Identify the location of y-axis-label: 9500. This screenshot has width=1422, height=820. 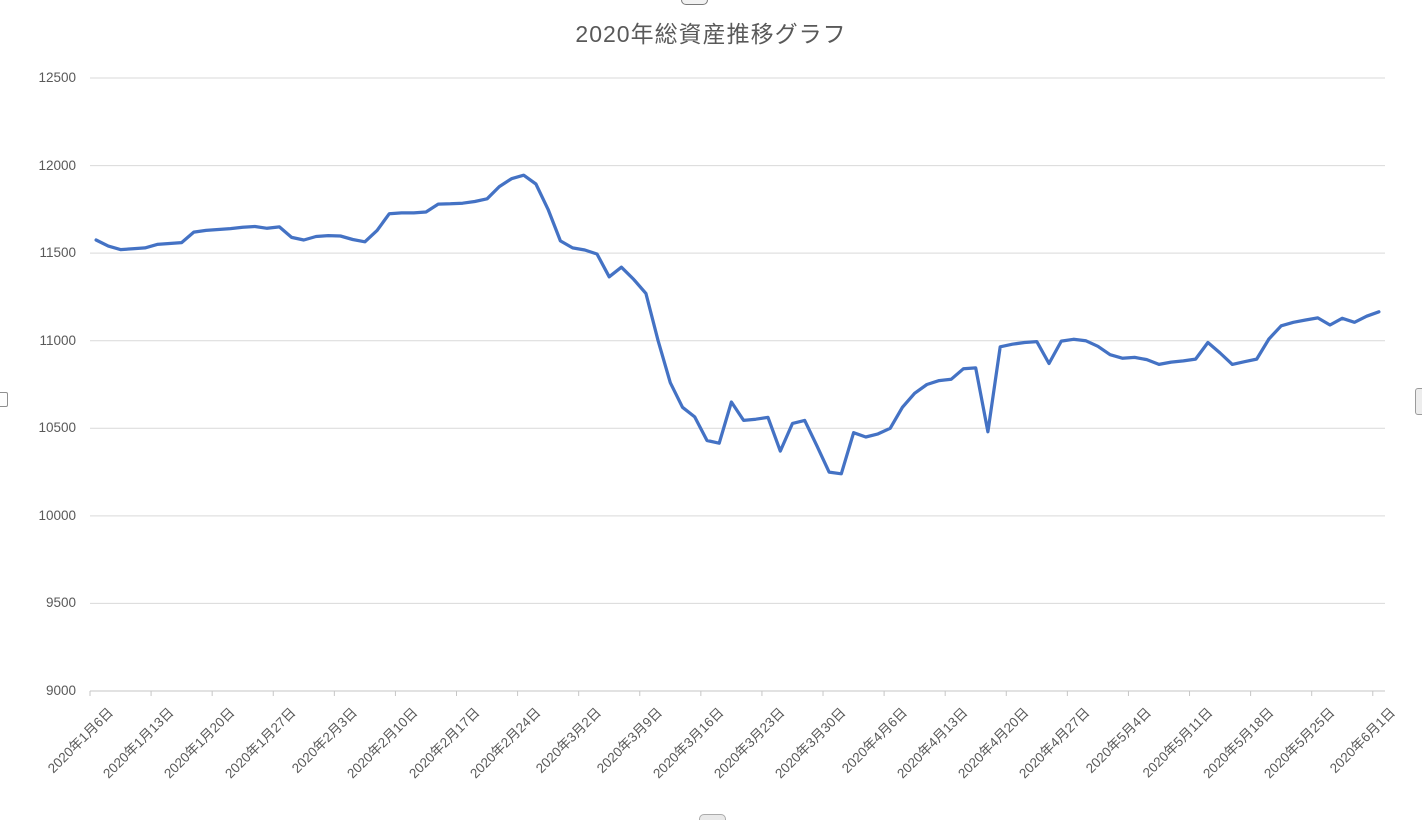
(60, 603).